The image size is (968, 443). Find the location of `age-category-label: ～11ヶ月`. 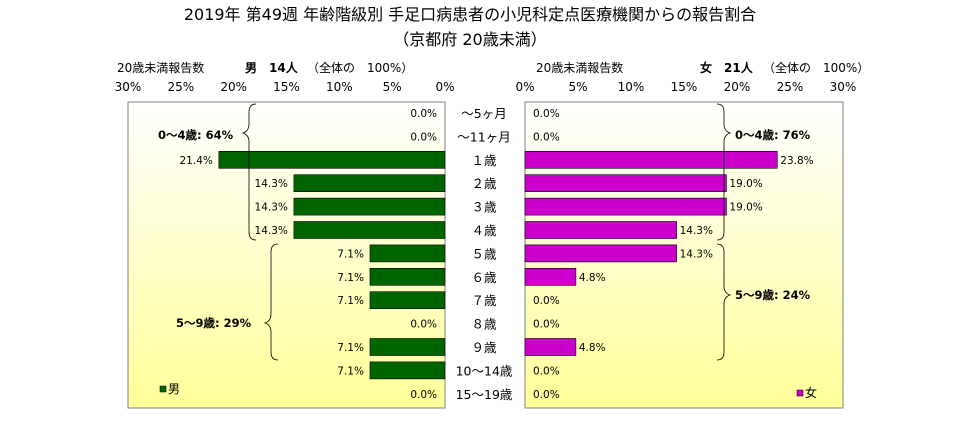

age-category-label: ～11ヶ月 is located at coordinates (483, 136).